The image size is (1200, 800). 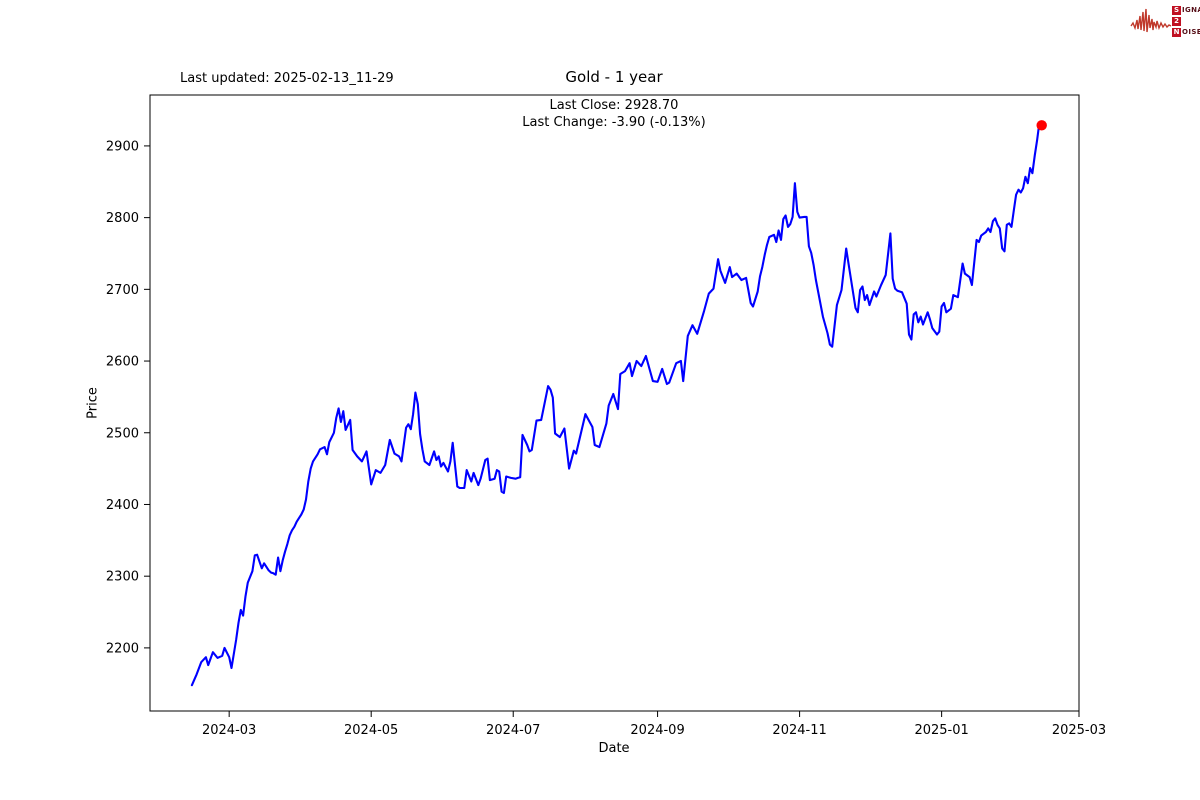 I want to click on last-close-annotation: Last Close: 2928.70, so click(x=614, y=105).